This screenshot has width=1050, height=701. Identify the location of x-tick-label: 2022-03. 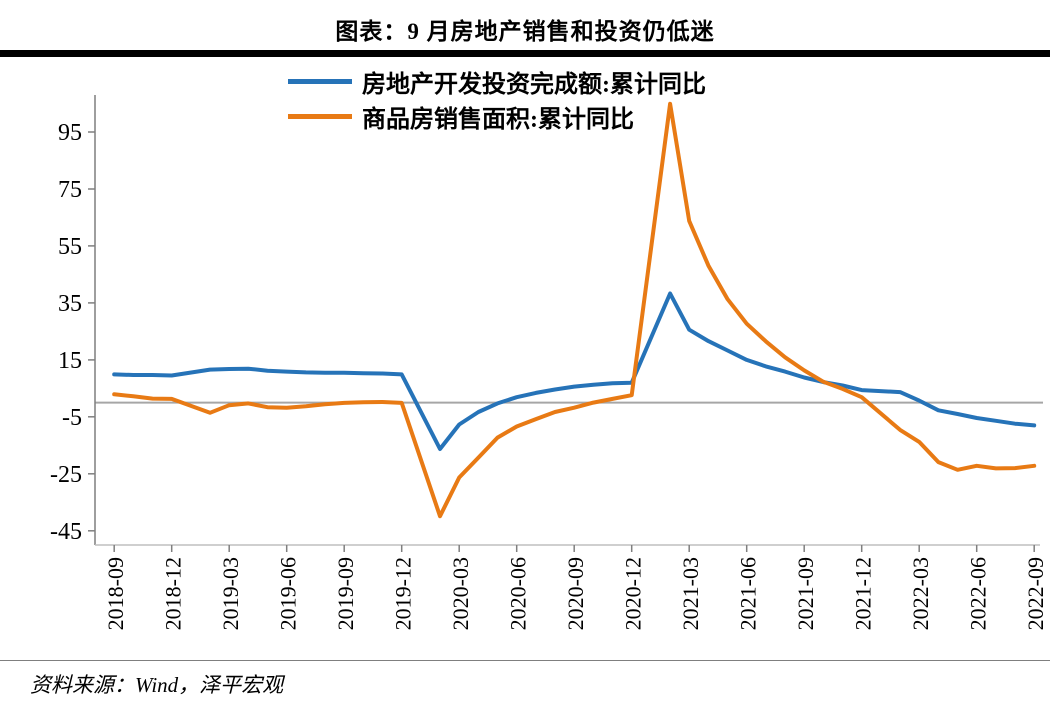
(920, 593).